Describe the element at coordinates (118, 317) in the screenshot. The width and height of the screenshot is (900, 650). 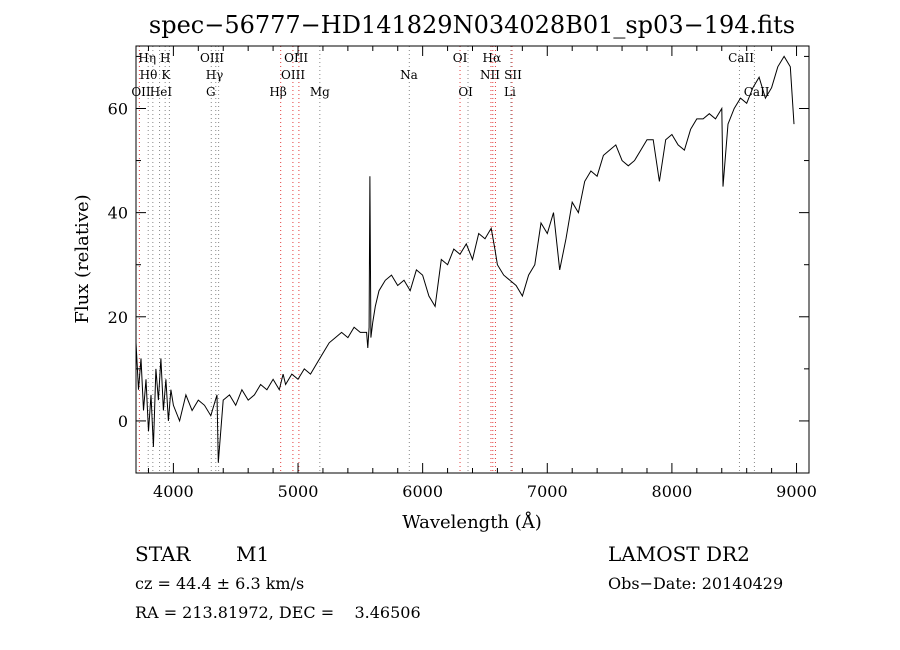
I see `y-tick-label-1: 20` at that location.